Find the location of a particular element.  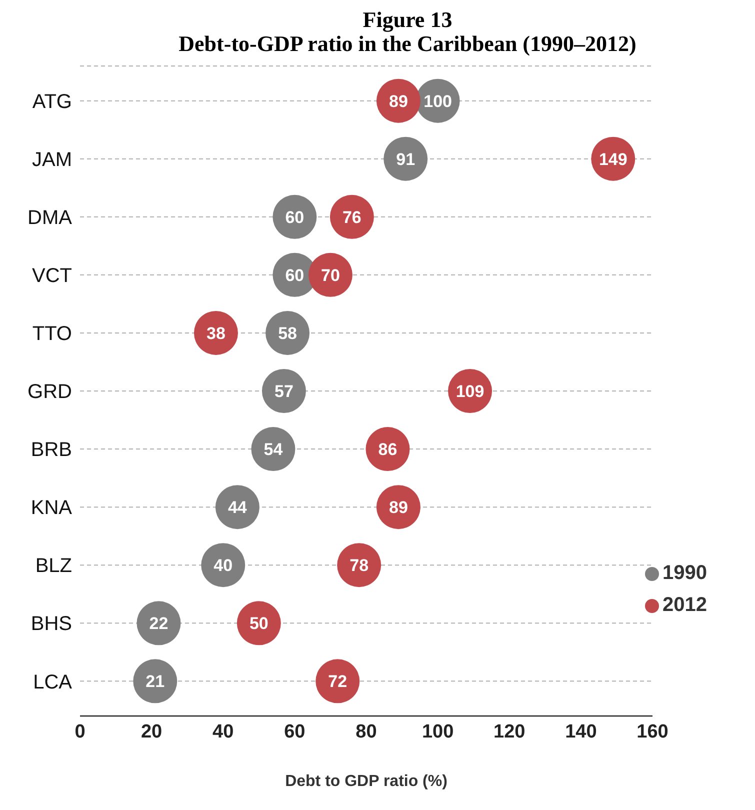

chart-title: Figure 13 is located at coordinates (408, 19).